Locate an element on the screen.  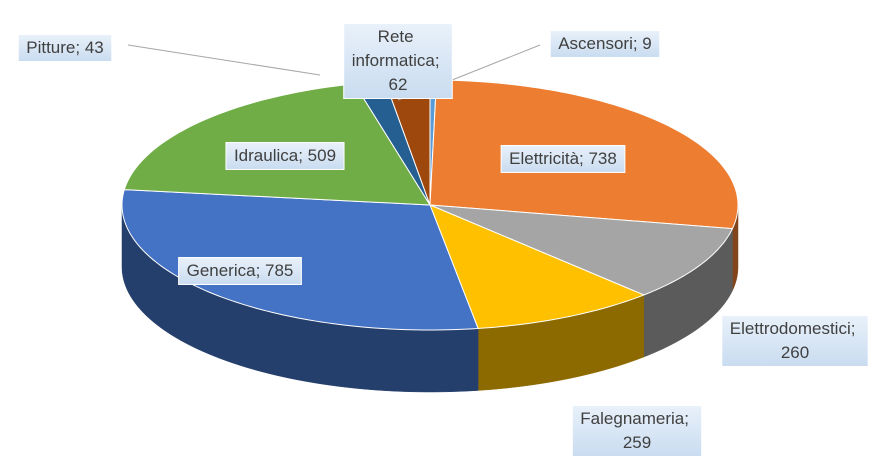
data-label: Pitture; 43 is located at coordinates (65, 47).